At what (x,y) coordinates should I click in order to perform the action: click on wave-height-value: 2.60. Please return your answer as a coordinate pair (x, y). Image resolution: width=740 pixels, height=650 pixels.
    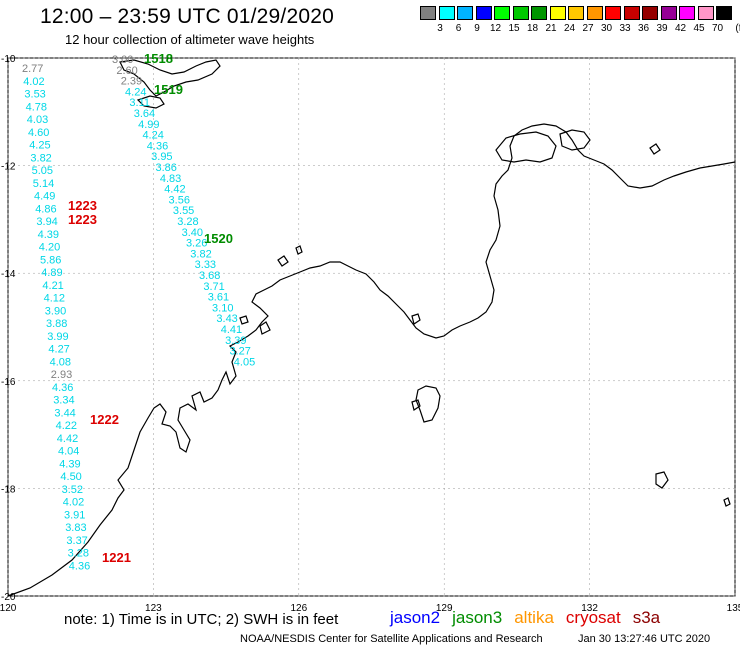
    Looking at the image, I should click on (126, 71).